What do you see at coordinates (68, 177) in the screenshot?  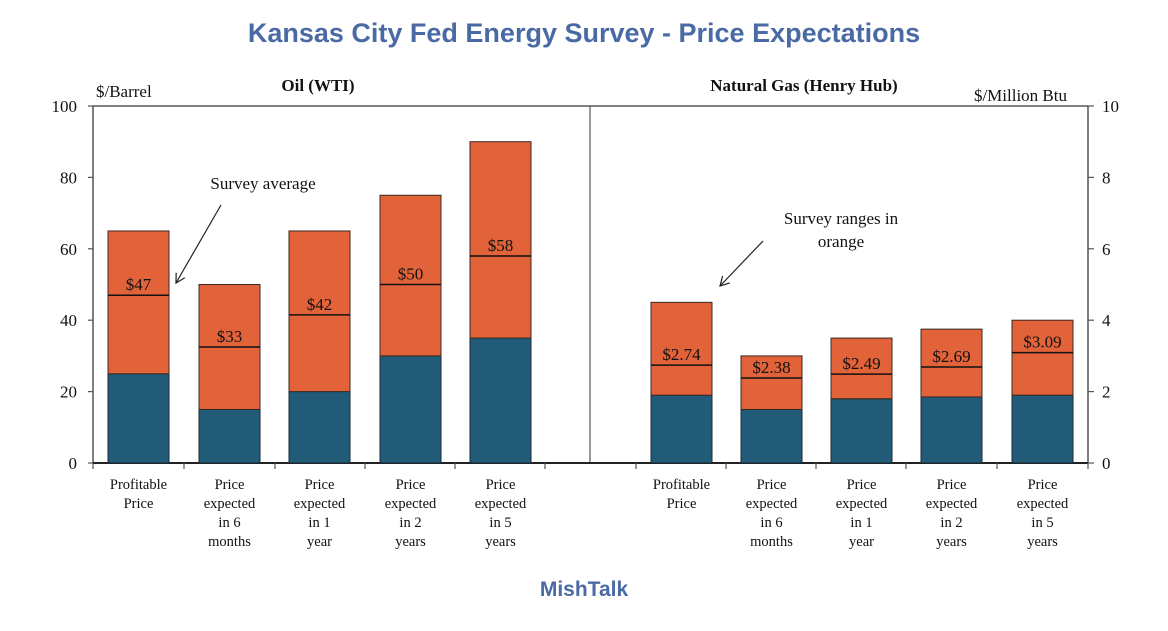 I see `y-tick-label-left: 80` at bounding box center [68, 177].